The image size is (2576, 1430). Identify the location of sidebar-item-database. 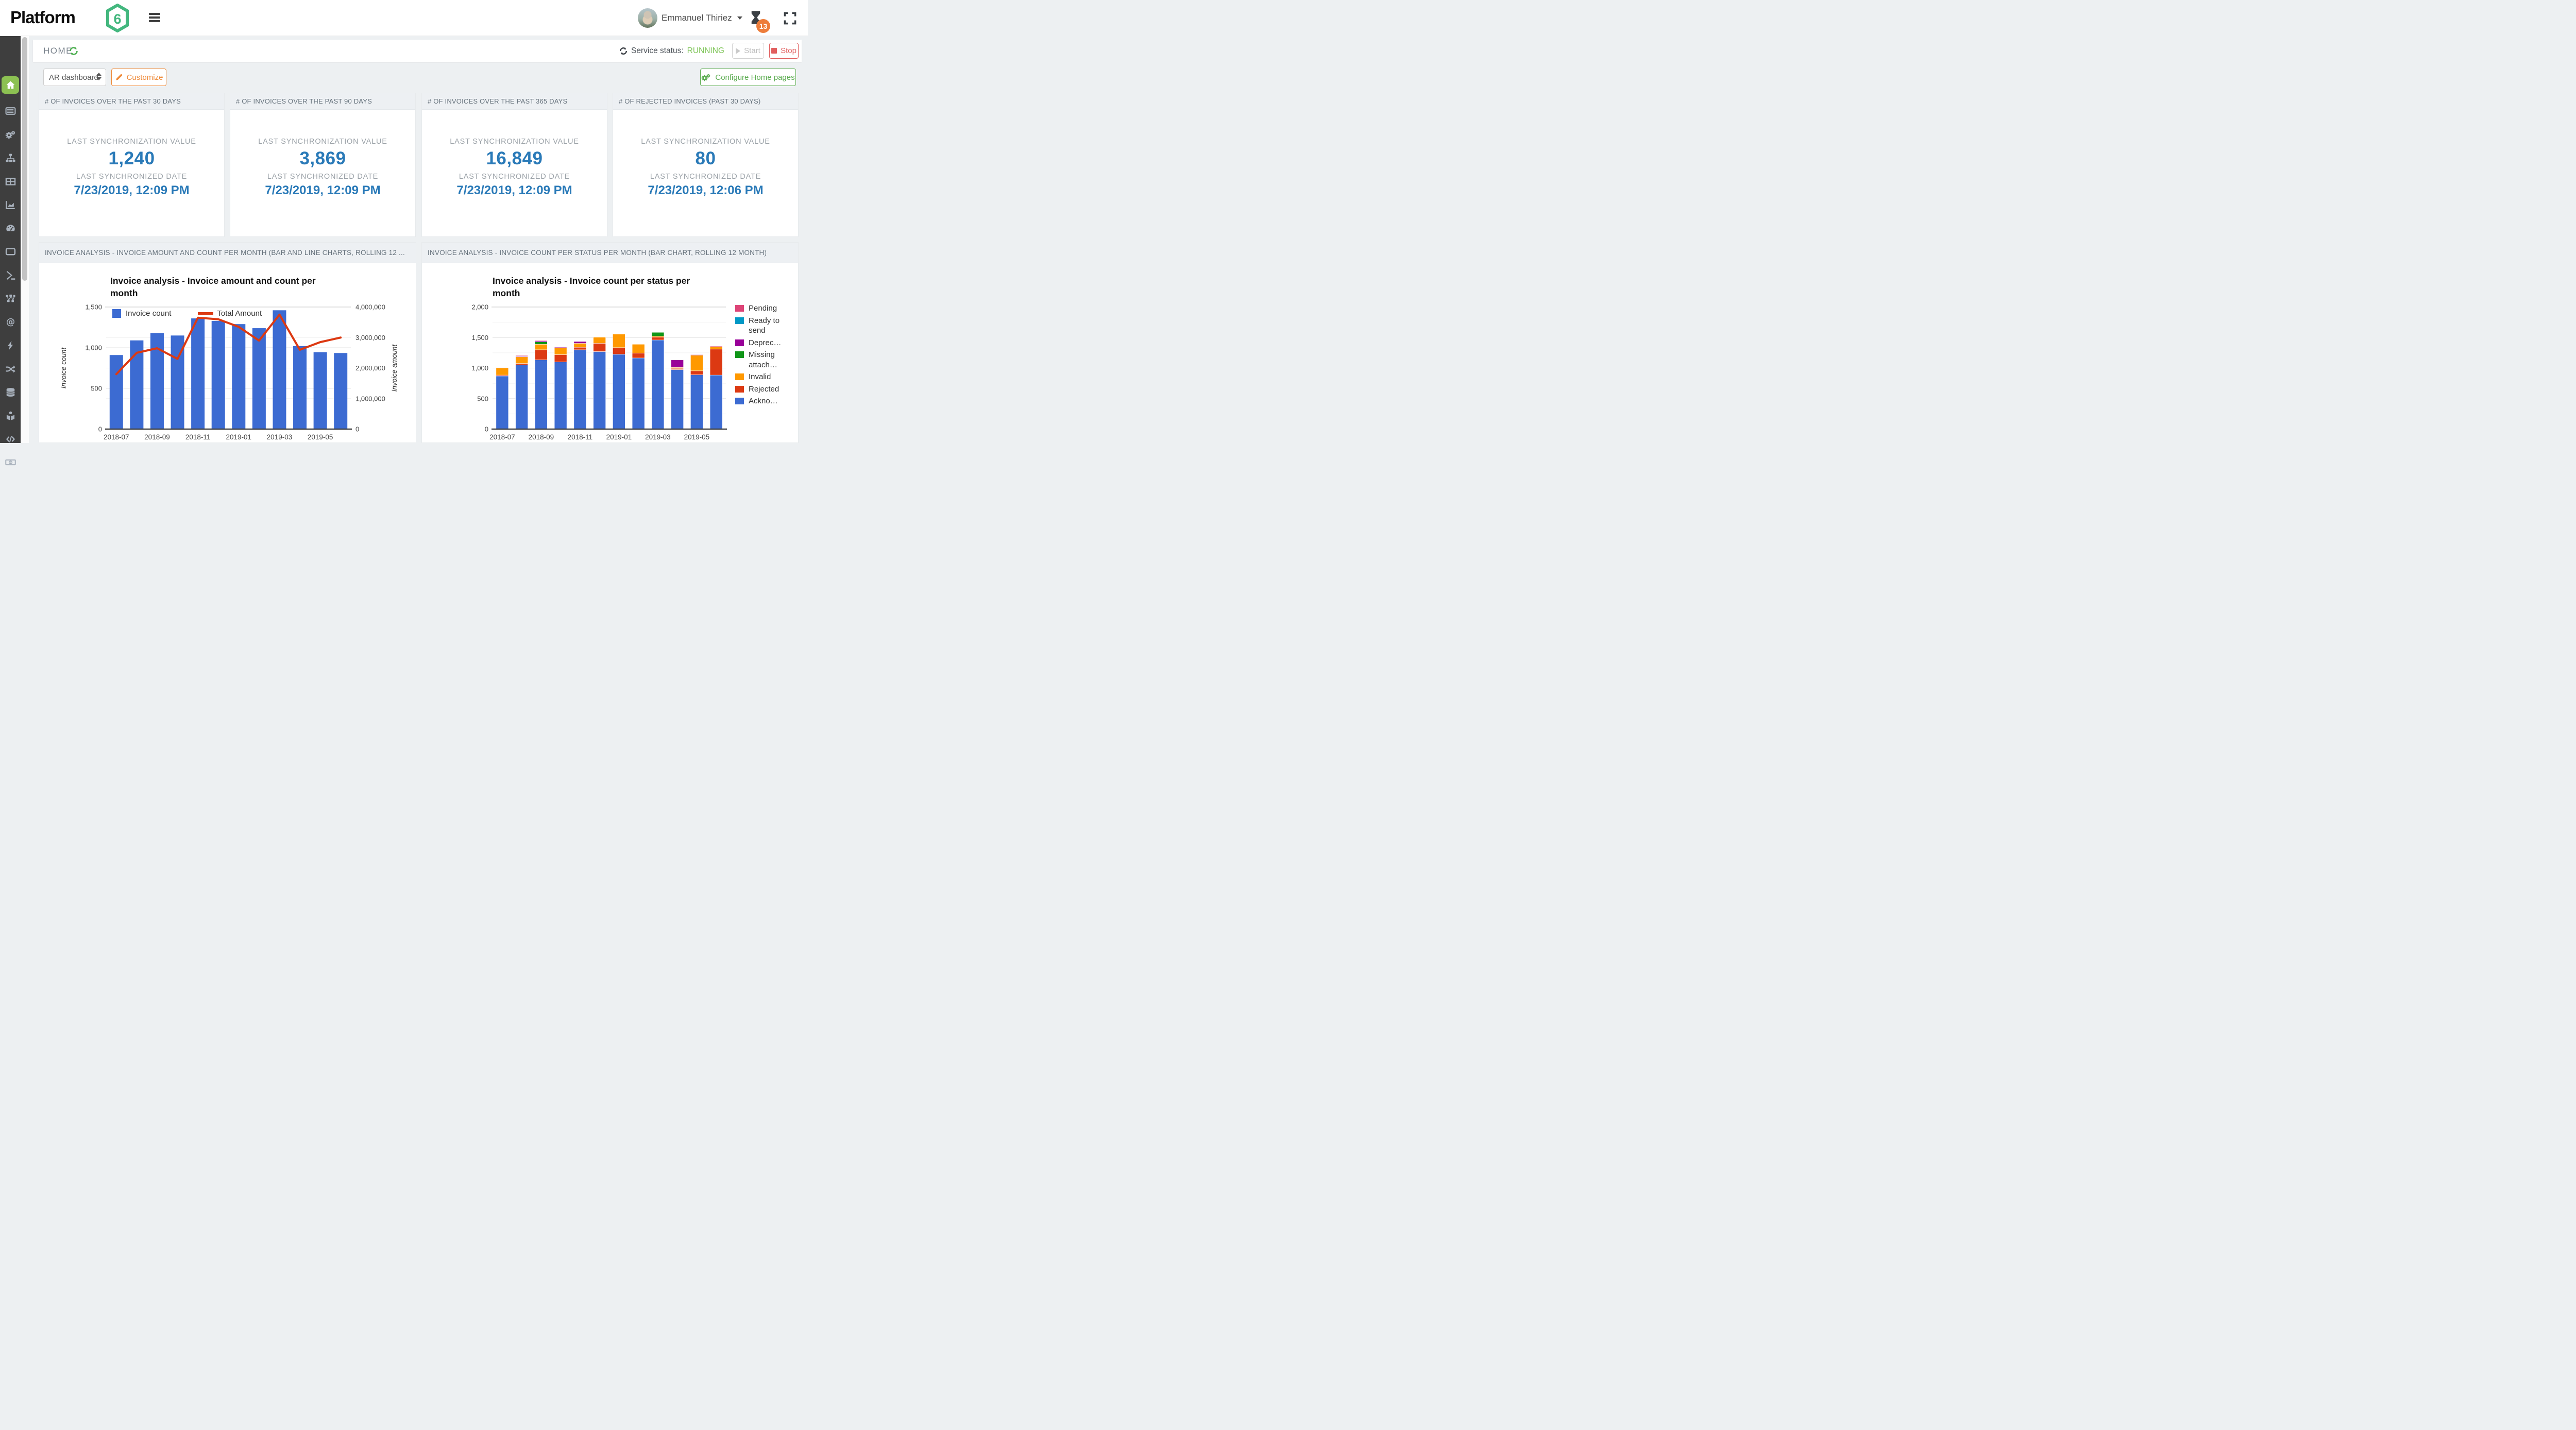
(10, 392).